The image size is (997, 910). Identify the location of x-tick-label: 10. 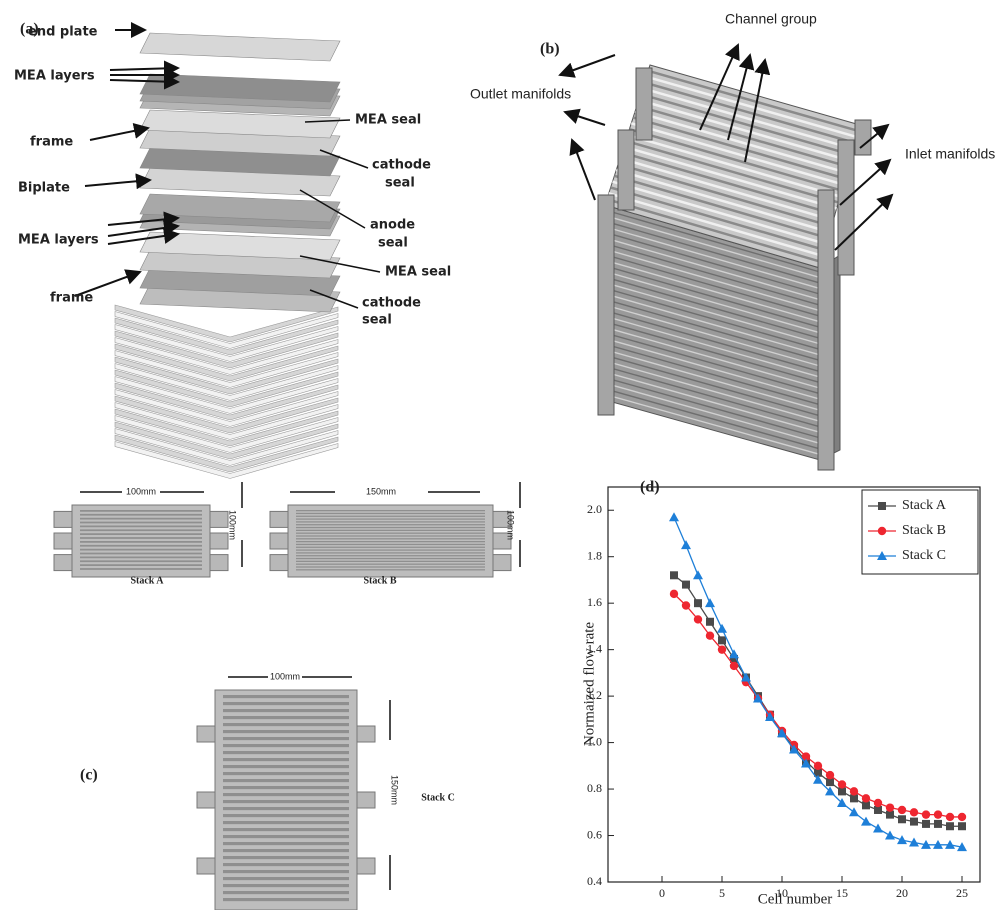
(782, 893).